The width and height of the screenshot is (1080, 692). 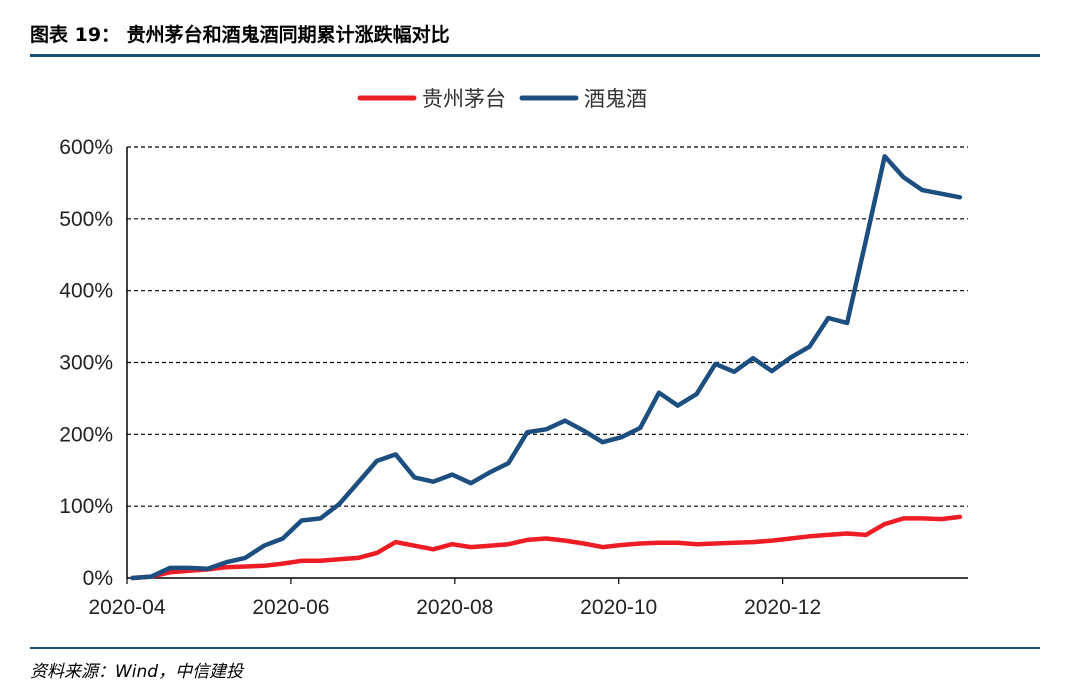 What do you see at coordinates (98, 578) in the screenshot?
I see `y-tick-label: 0%` at bounding box center [98, 578].